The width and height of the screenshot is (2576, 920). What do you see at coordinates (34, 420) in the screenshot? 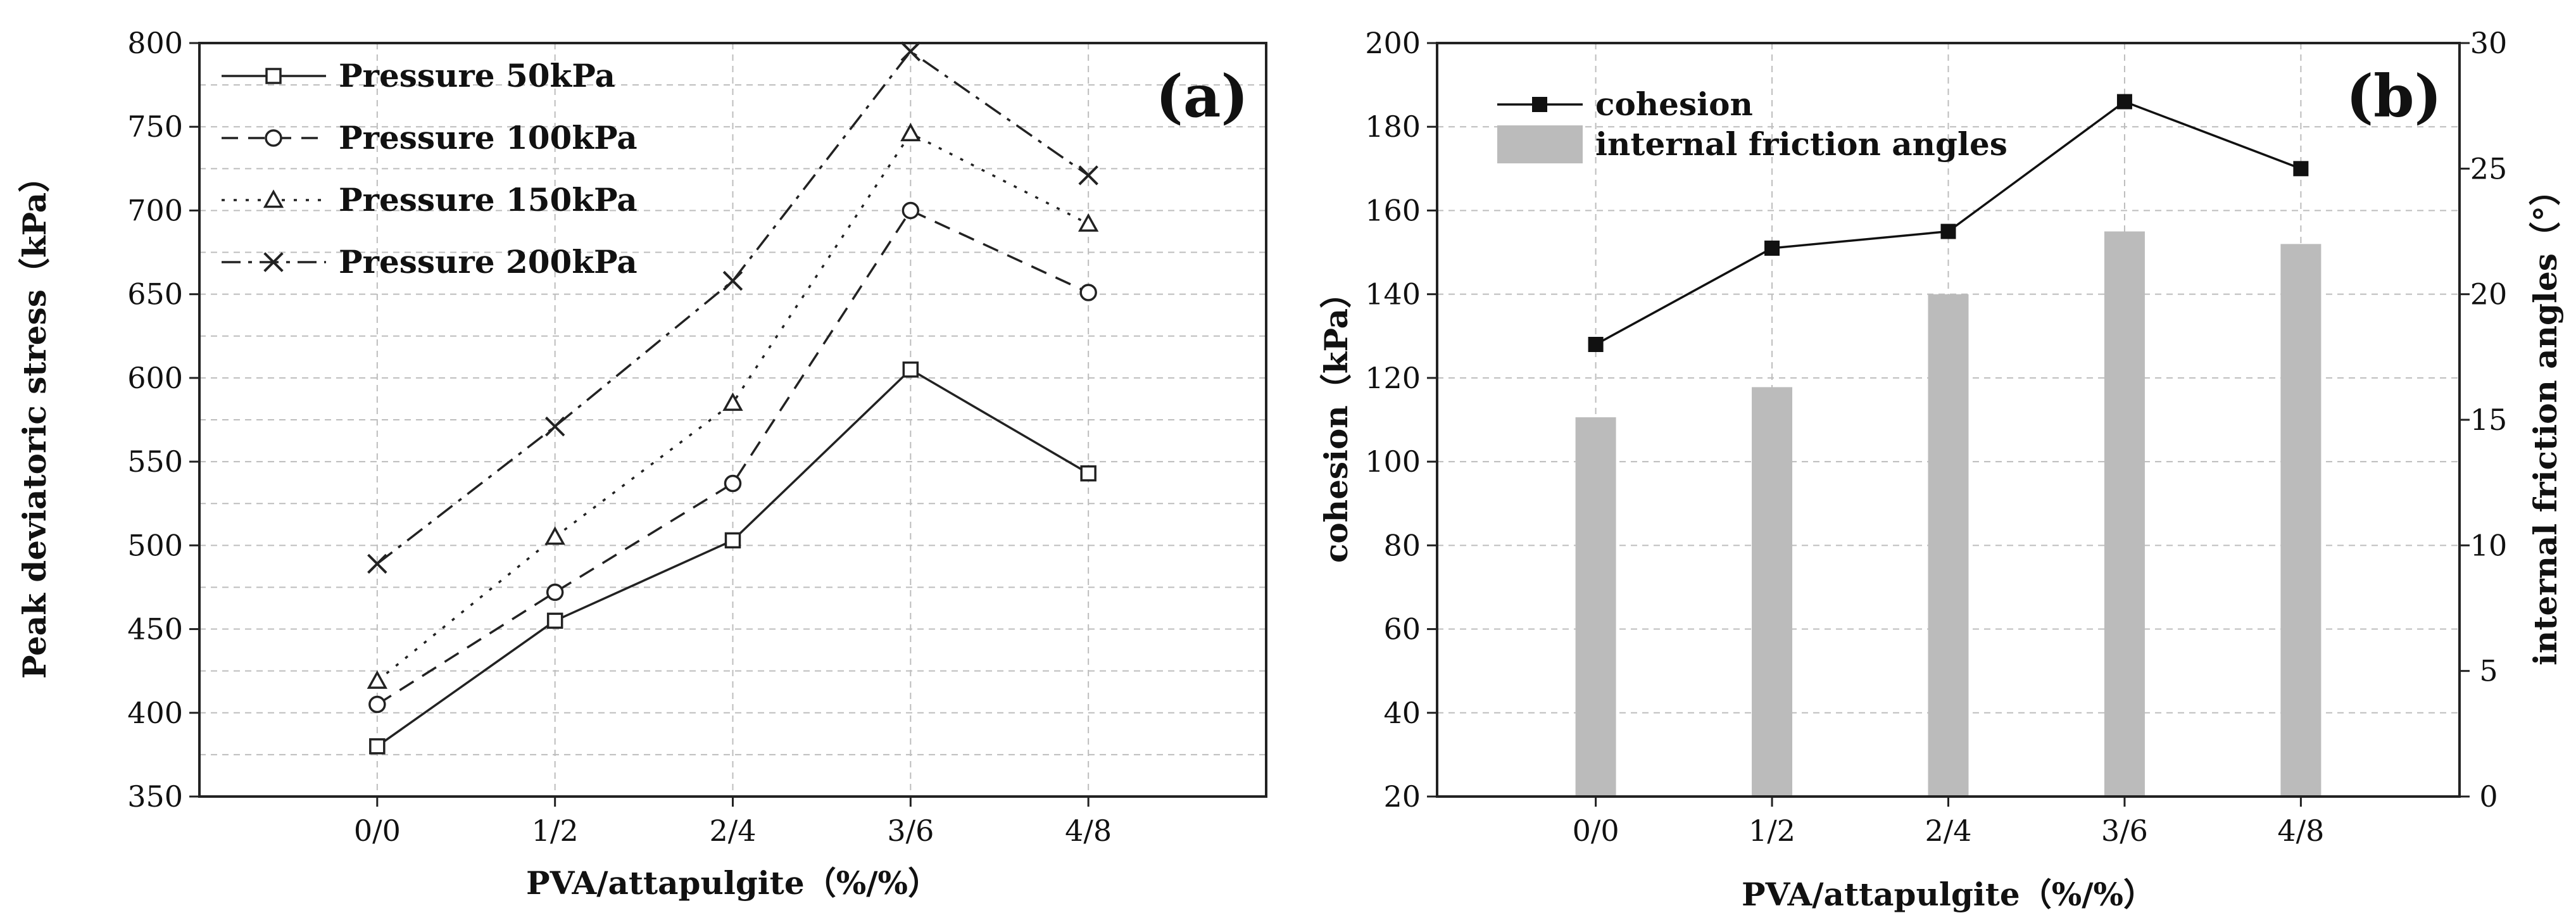
I see `y-axis-label: Peak deviatoric stress（kPa）` at bounding box center [34, 420].